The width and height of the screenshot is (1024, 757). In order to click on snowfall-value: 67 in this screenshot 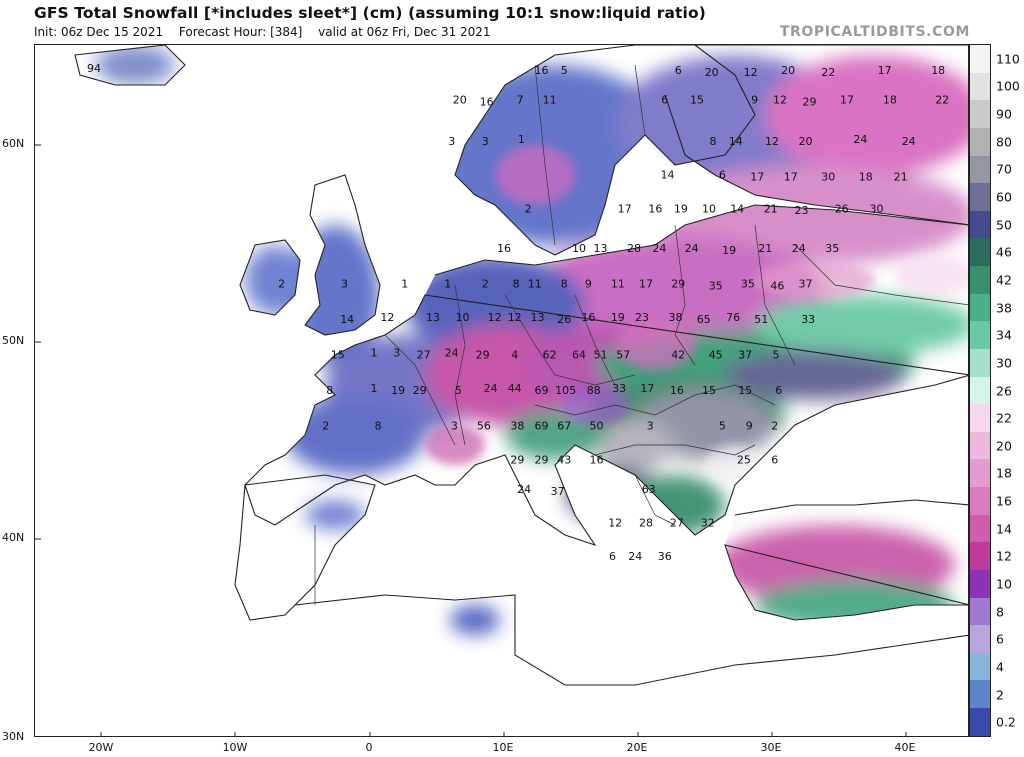, I will do `click(564, 426)`.